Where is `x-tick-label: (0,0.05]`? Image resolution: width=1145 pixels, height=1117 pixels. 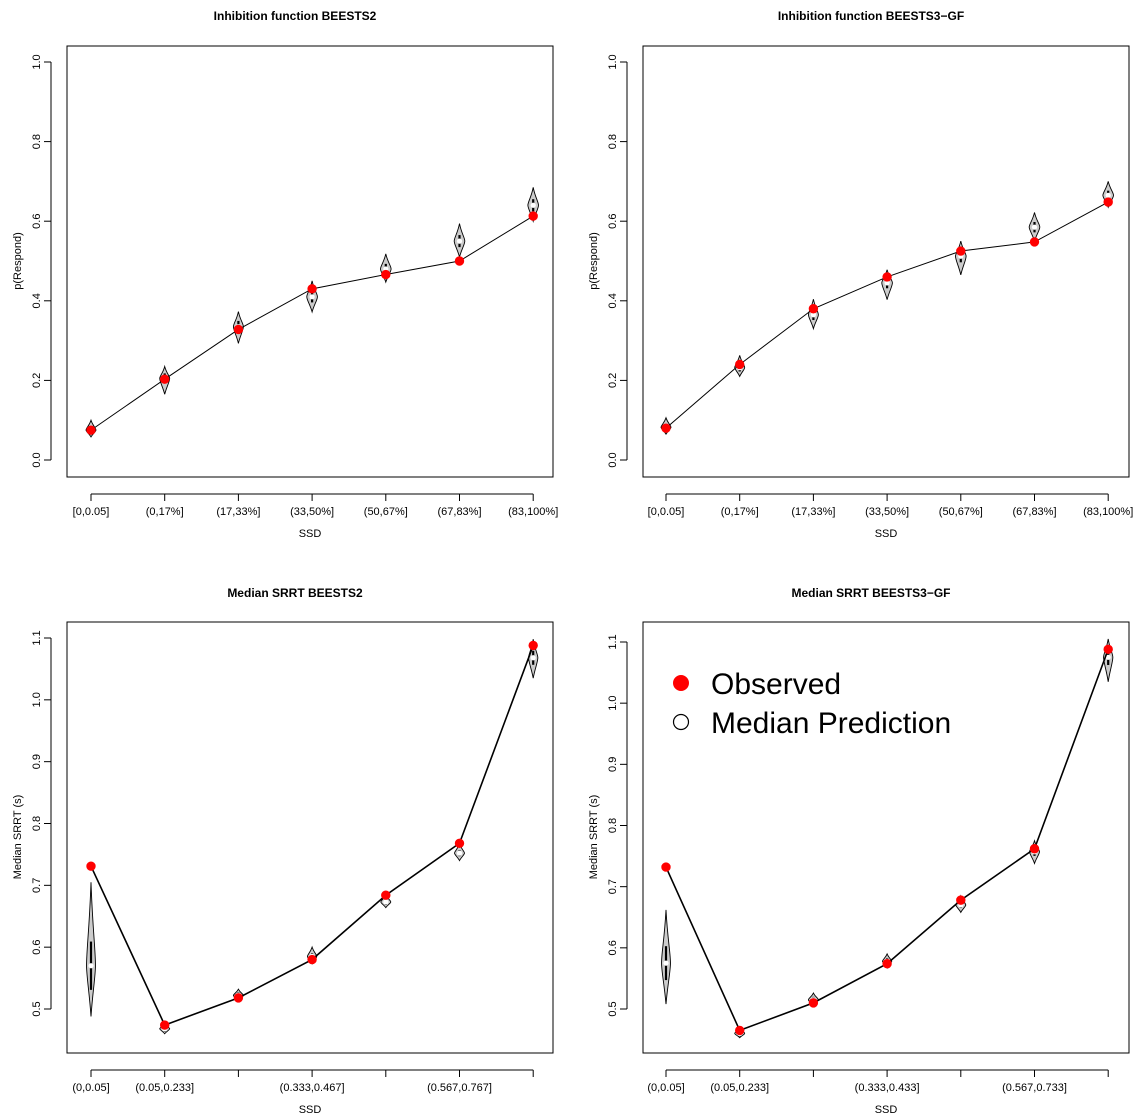 x-tick-label: (0,0.05] is located at coordinates (665, 1088).